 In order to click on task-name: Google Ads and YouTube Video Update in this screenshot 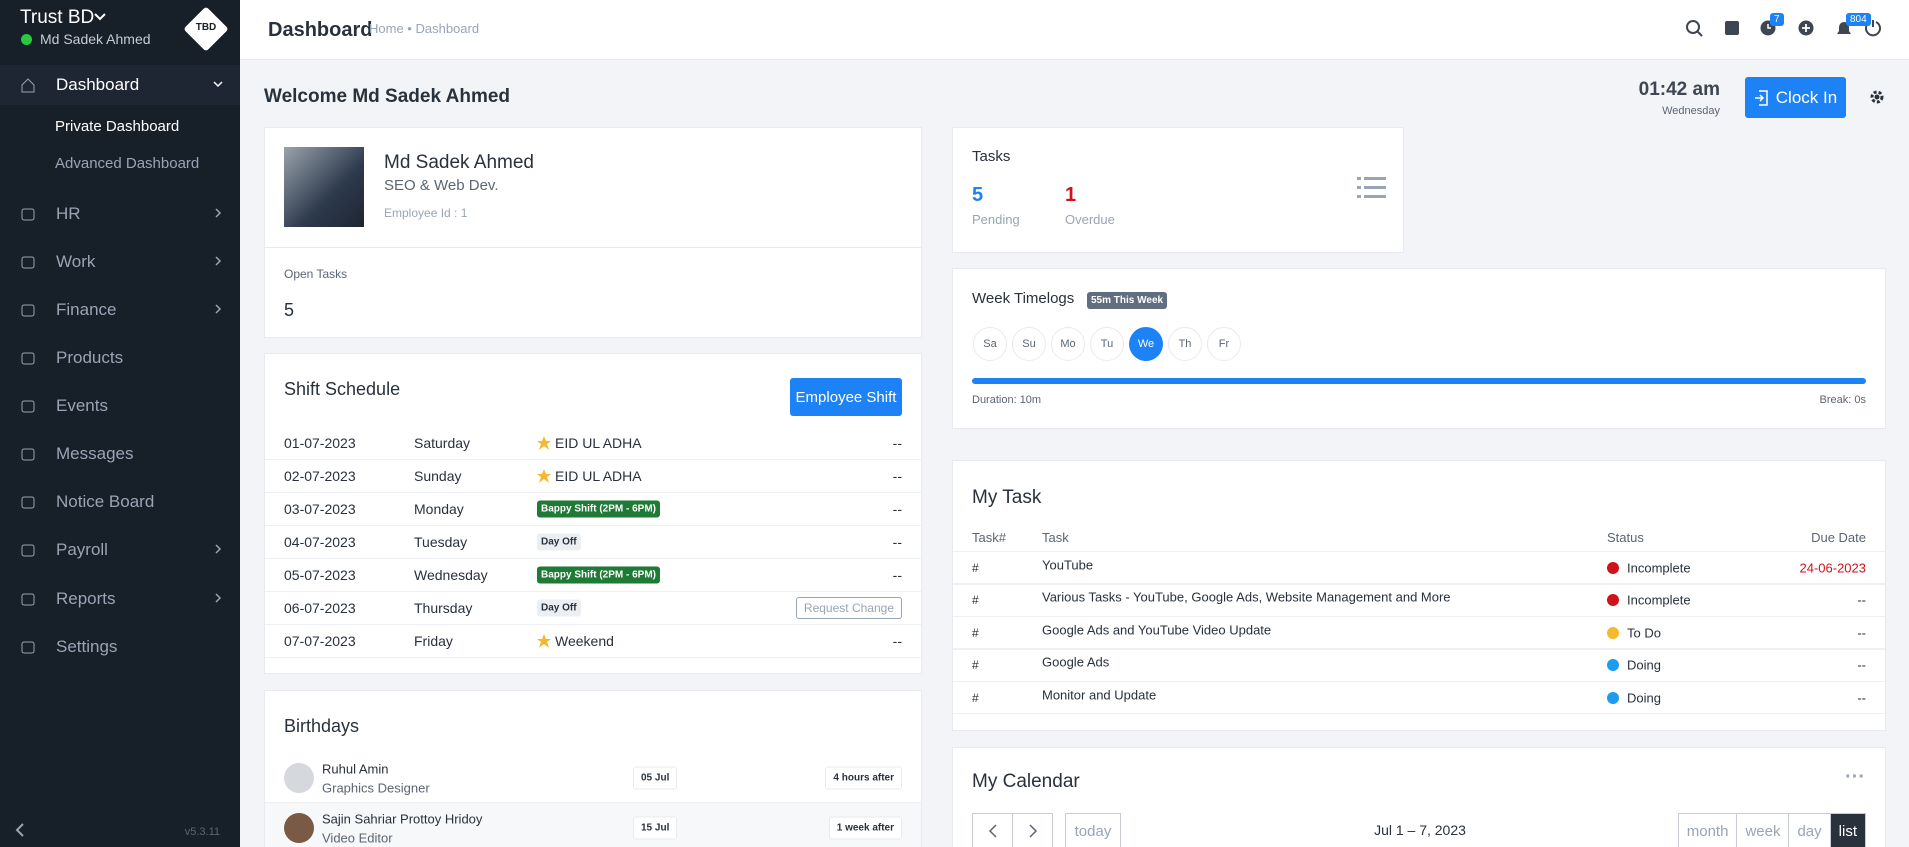, I will do `click(1157, 629)`.